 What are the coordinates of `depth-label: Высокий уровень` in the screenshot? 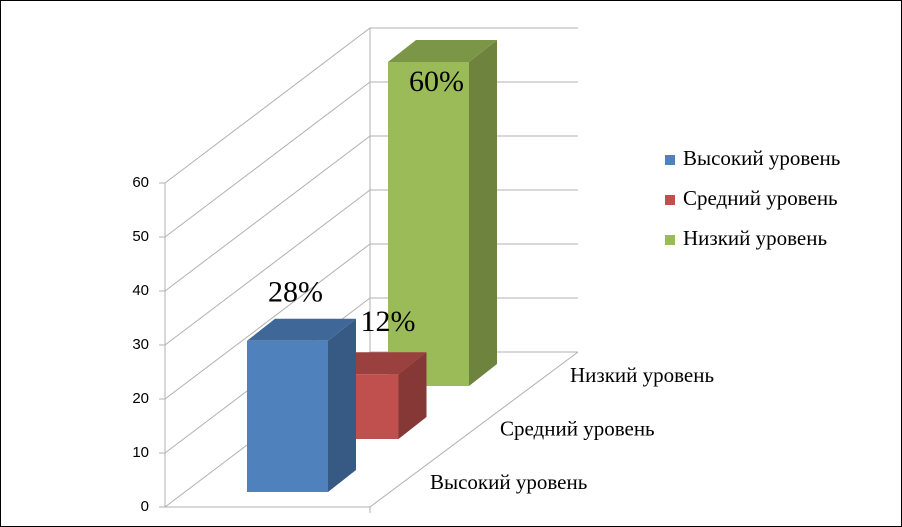 It's located at (508, 482).